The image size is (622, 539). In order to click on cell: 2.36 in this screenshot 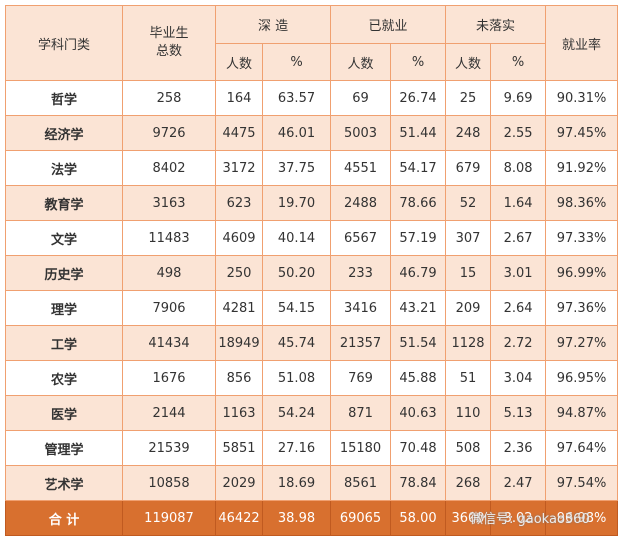, I will do `click(518, 448)`.